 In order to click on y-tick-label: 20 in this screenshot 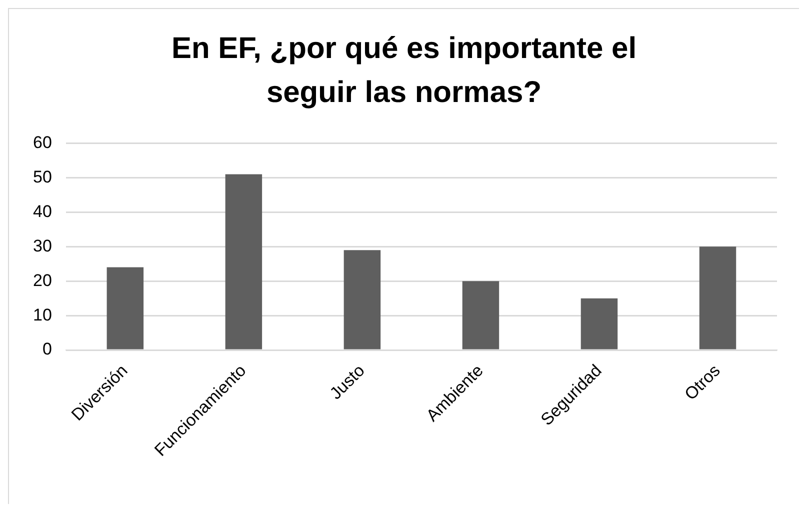, I will do `click(42, 280)`.